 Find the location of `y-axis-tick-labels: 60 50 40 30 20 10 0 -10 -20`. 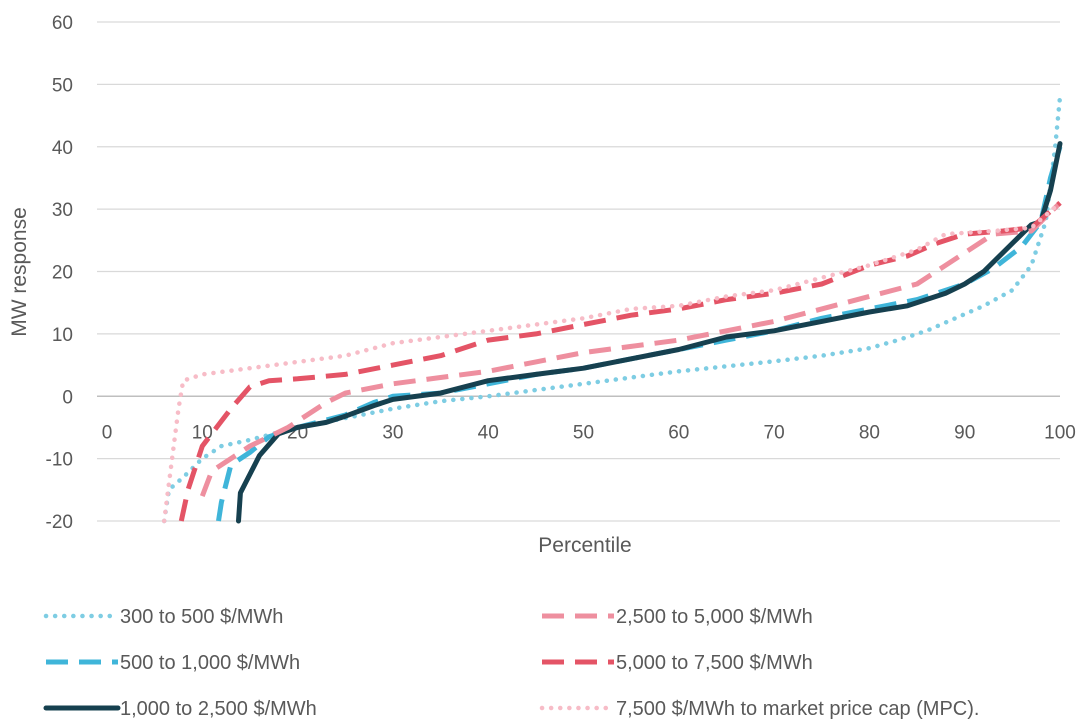

y-axis-tick-labels: 60 50 40 30 20 10 0 -10 -20 is located at coordinates (59, 273).